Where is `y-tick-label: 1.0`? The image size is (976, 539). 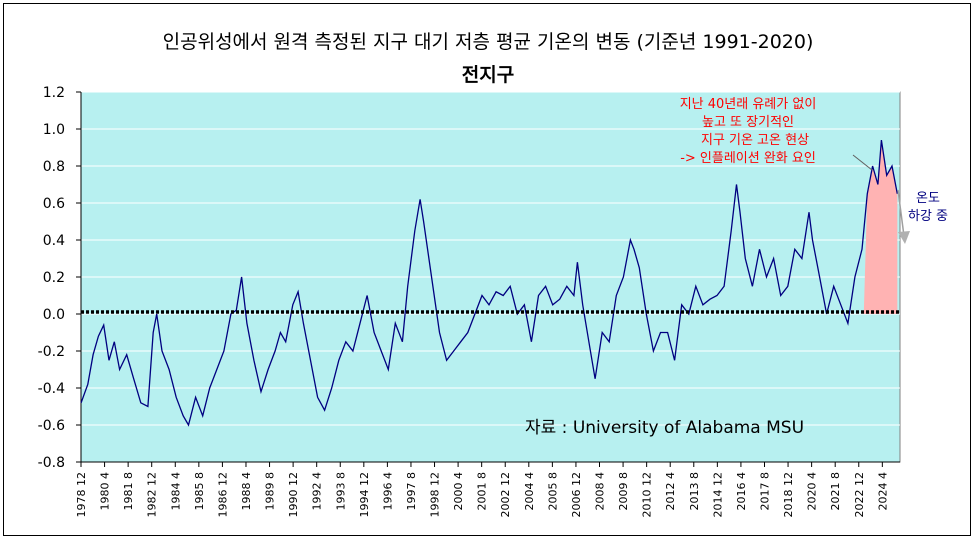
y-tick-label: 1.0 is located at coordinates (54, 130).